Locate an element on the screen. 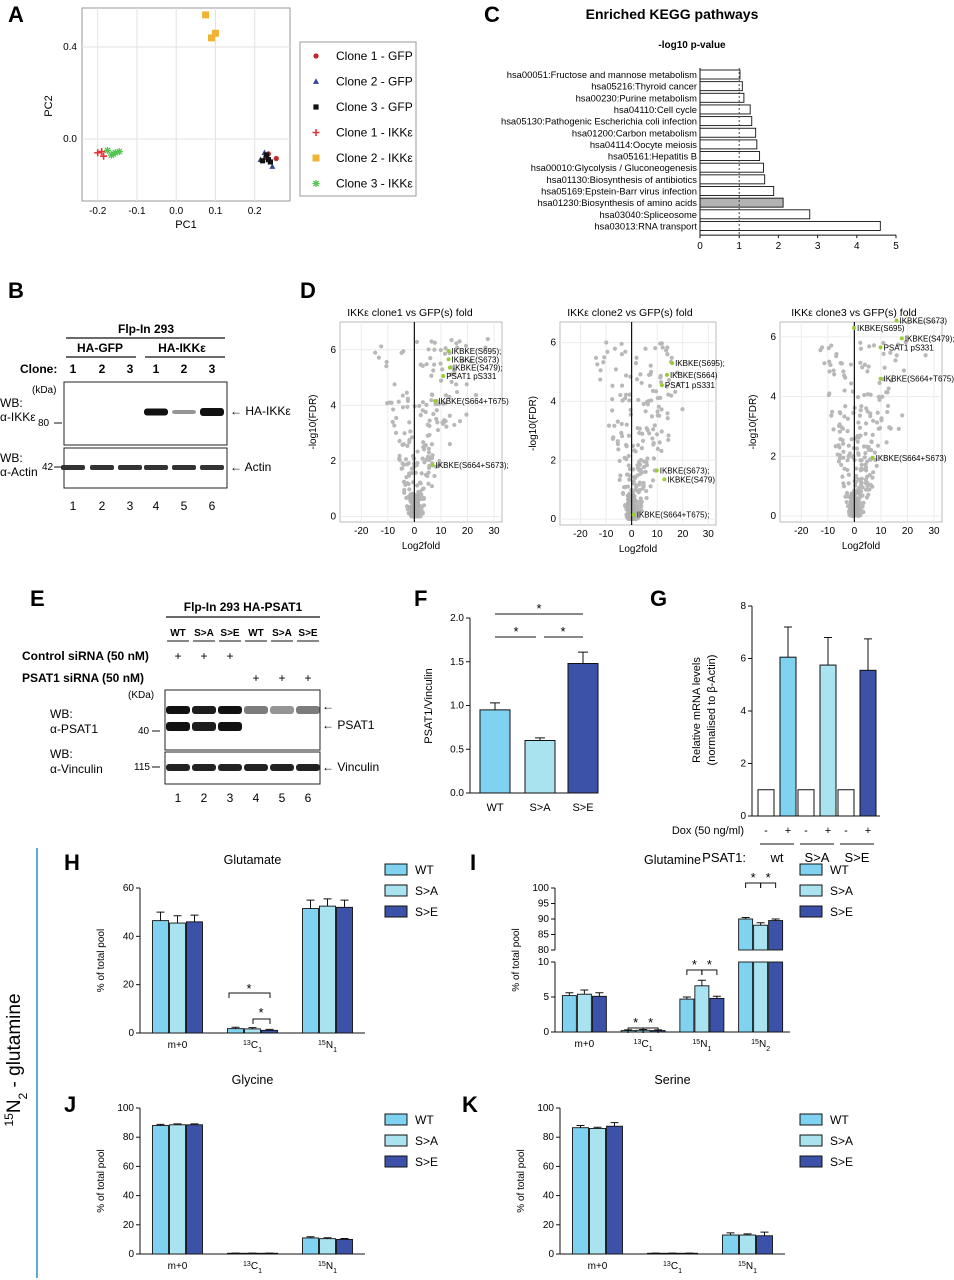 Image resolution: width=954 pixels, height=1280 pixels. volcano-xtick: 10 is located at coordinates (441, 531).